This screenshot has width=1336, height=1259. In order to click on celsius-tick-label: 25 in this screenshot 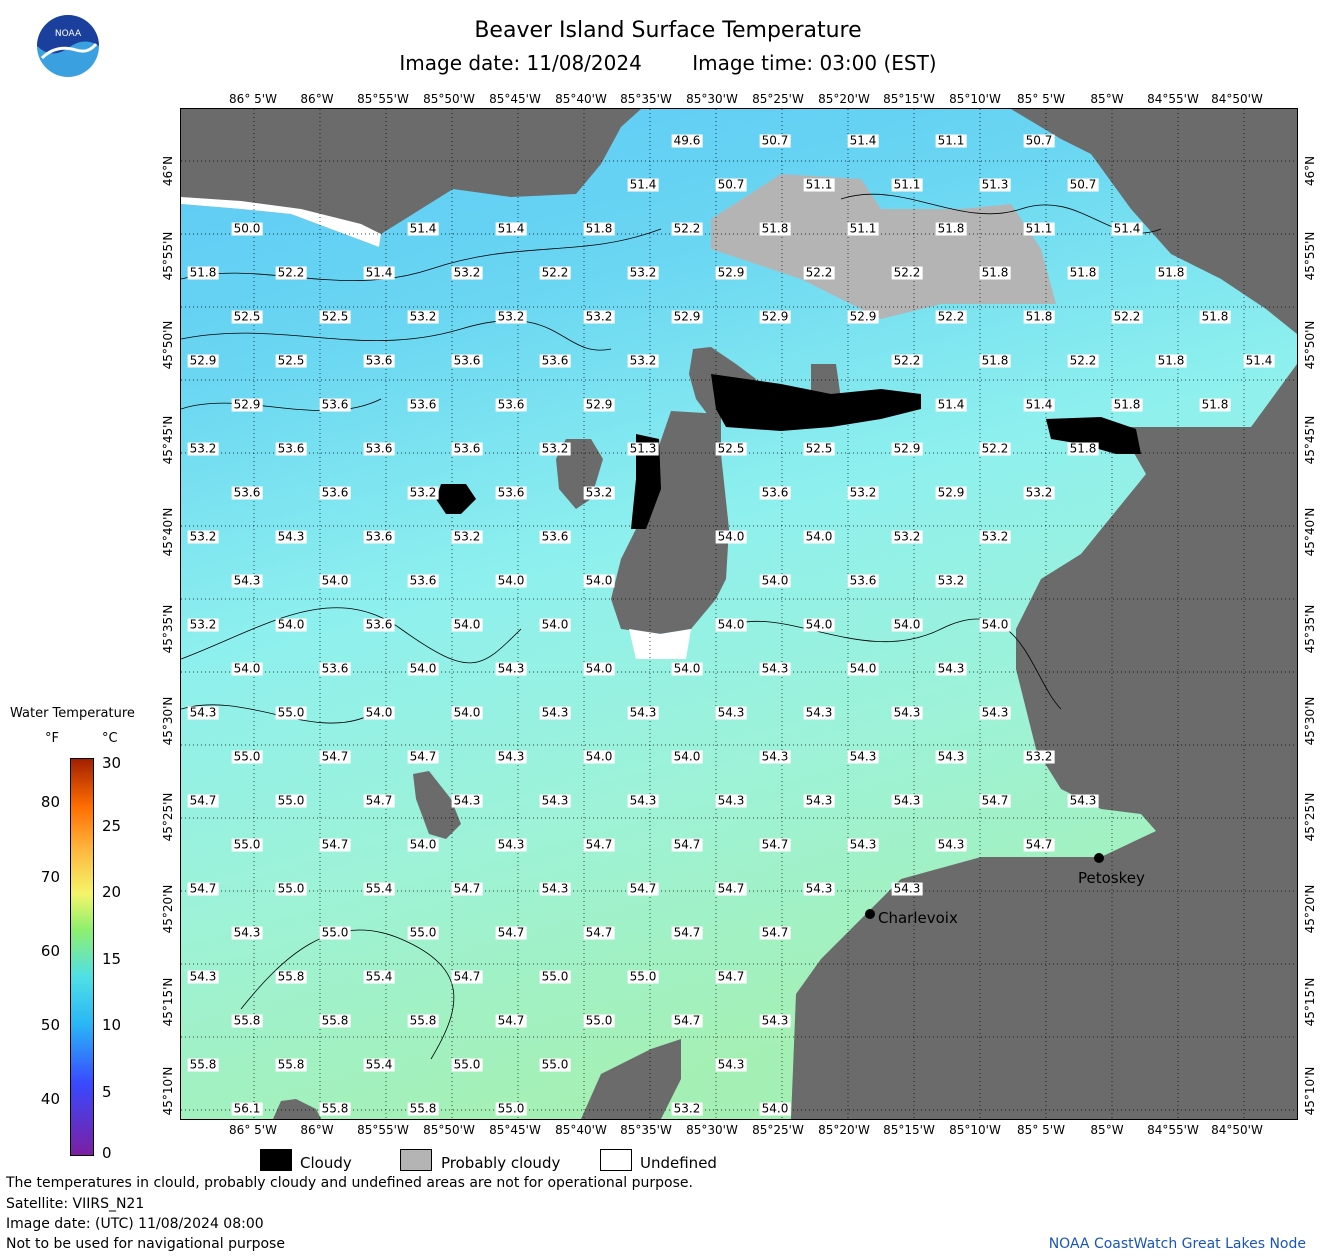, I will do `click(112, 826)`.